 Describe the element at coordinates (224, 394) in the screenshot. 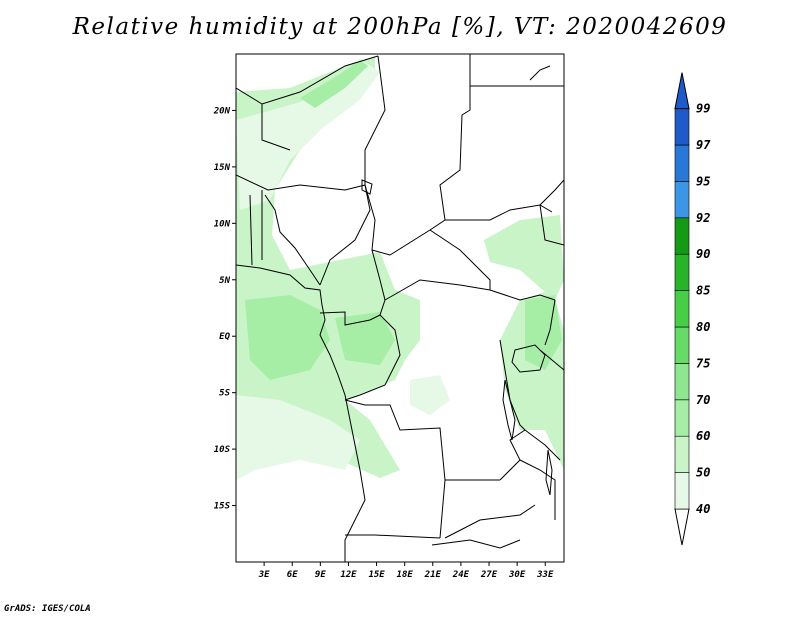

I see `lat-tick-label: 5S` at that location.